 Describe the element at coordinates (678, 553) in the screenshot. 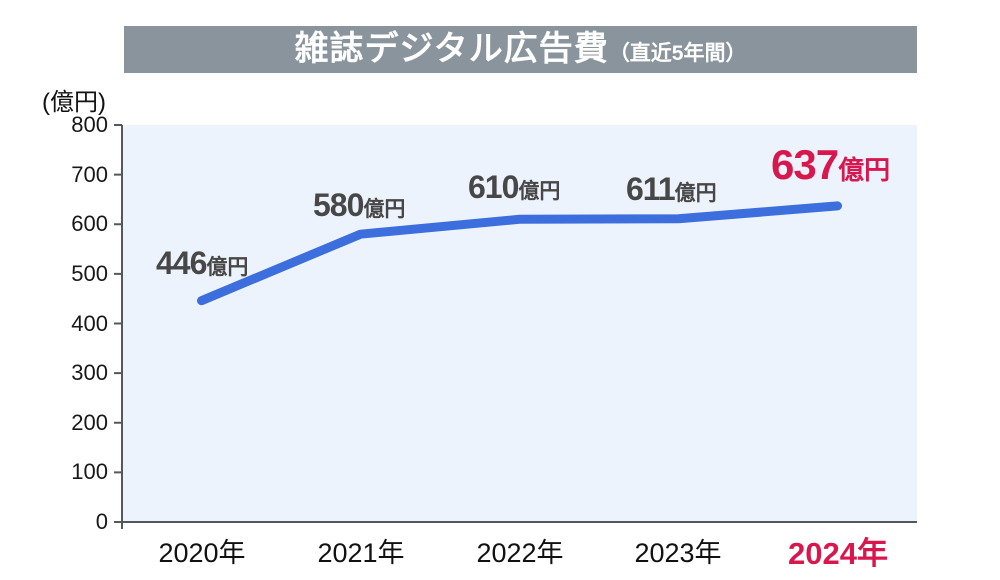

I see `x-axis-label-2023: 2023年` at that location.